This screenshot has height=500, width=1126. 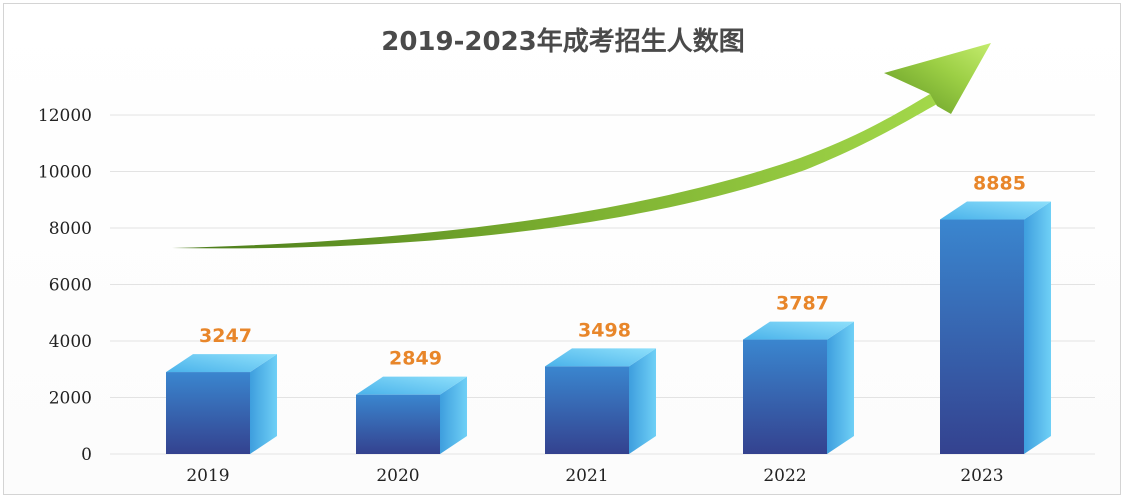 I want to click on x-tick-label: 2022, so click(x=784, y=476).